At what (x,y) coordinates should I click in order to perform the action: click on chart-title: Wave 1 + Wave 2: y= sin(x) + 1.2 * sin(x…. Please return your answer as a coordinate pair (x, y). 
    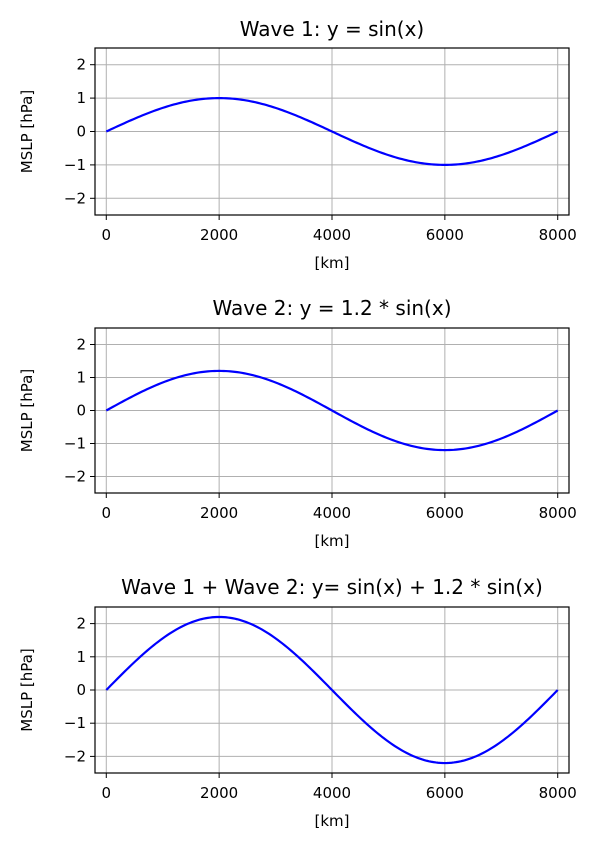
    Looking at the image, I should click on (332, 587).